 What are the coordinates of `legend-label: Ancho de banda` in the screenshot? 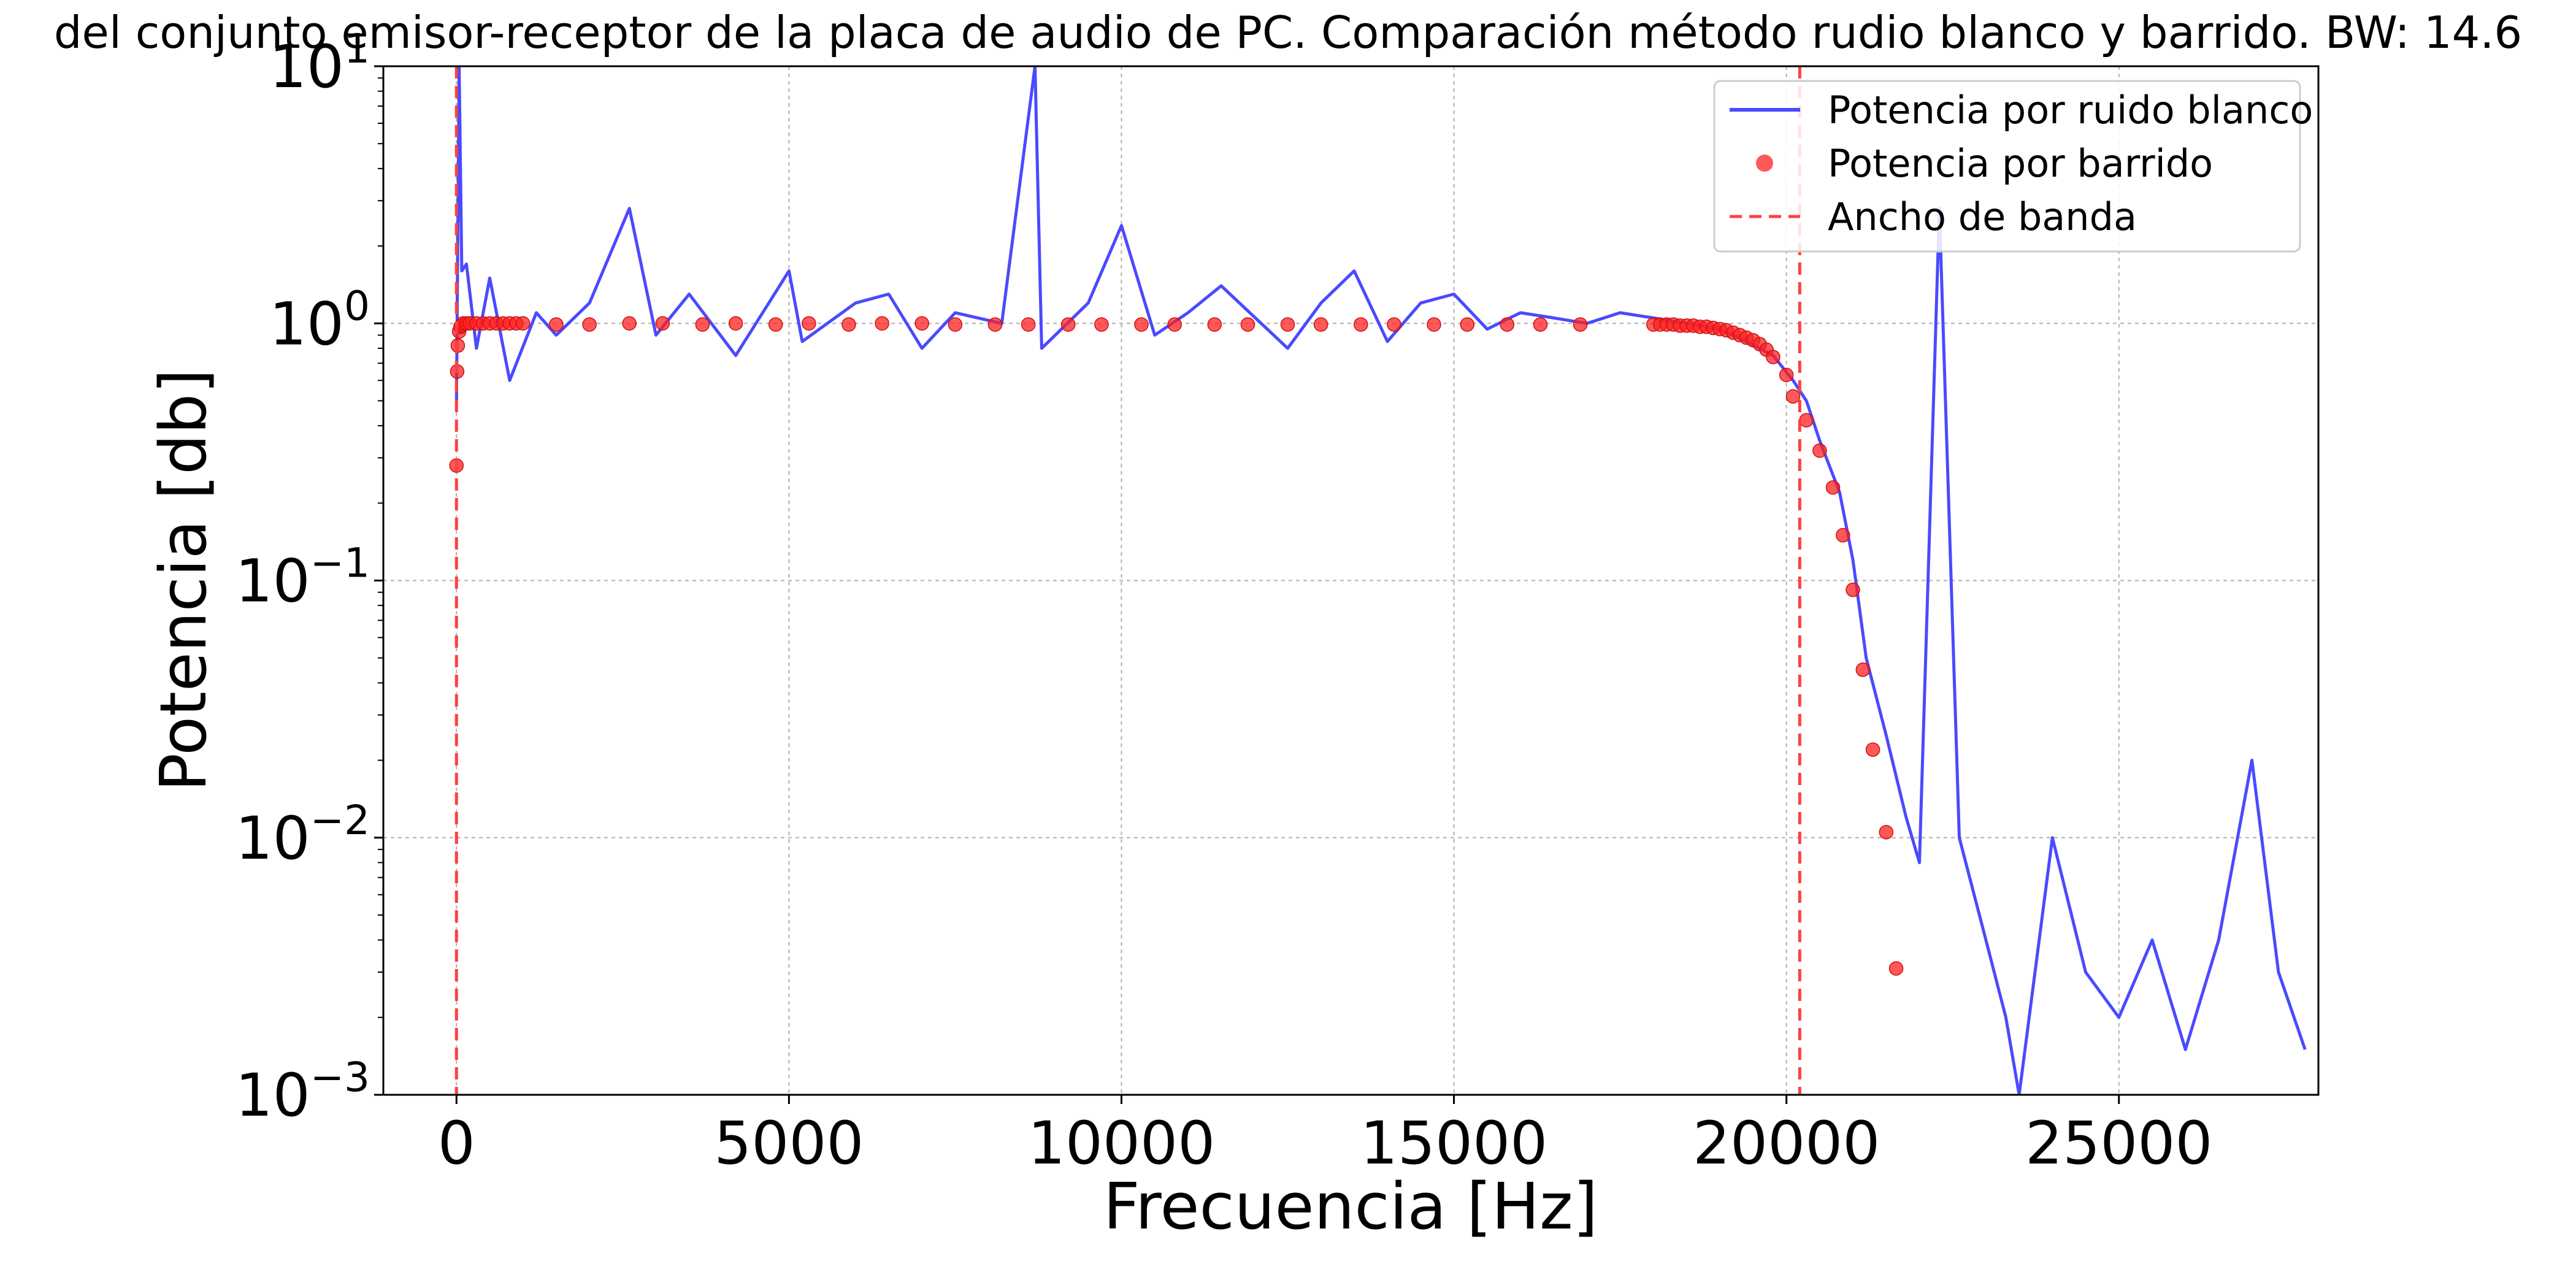 It's located at (1982, 216).